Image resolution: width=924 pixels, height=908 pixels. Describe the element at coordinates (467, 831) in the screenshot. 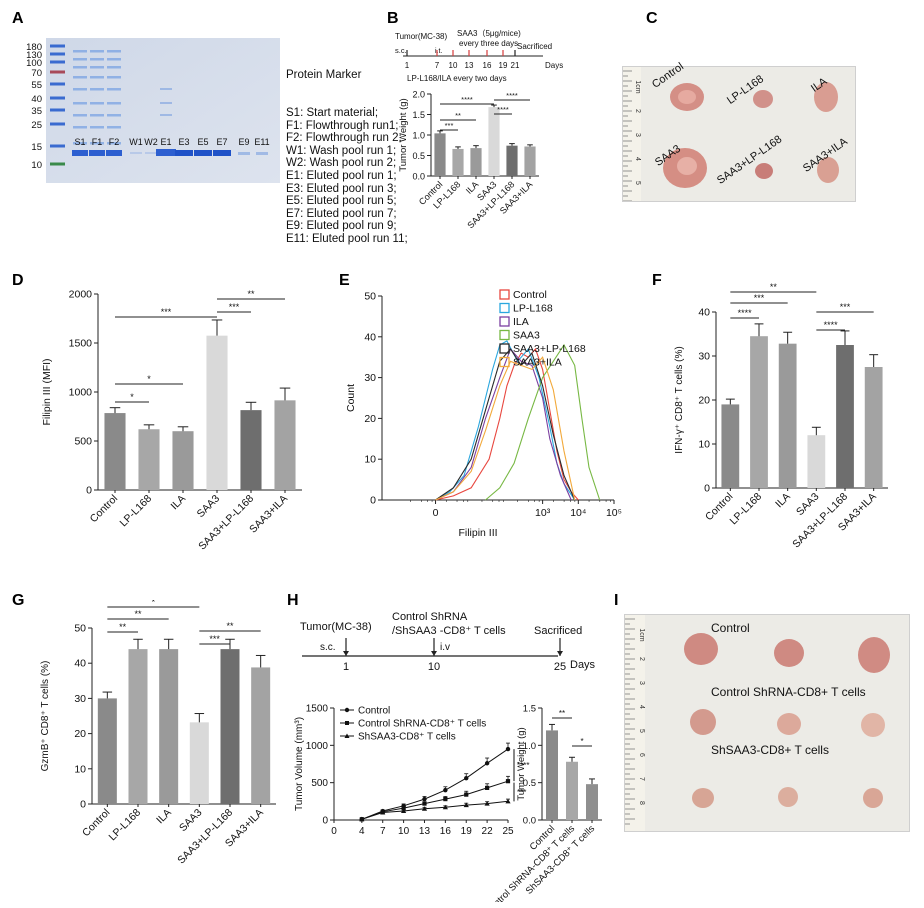

I see `x-tick-label: 19` at that location.